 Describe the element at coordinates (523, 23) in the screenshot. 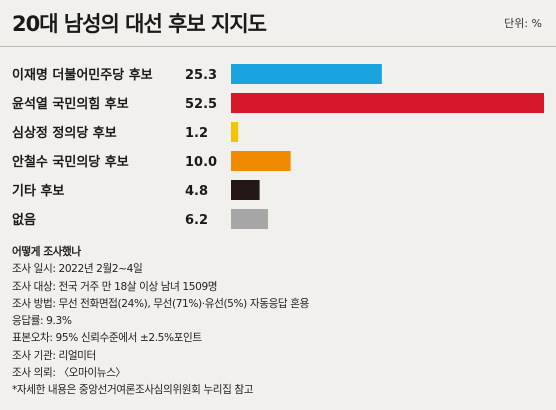

I see `unit-label: 단위: %` at that location.